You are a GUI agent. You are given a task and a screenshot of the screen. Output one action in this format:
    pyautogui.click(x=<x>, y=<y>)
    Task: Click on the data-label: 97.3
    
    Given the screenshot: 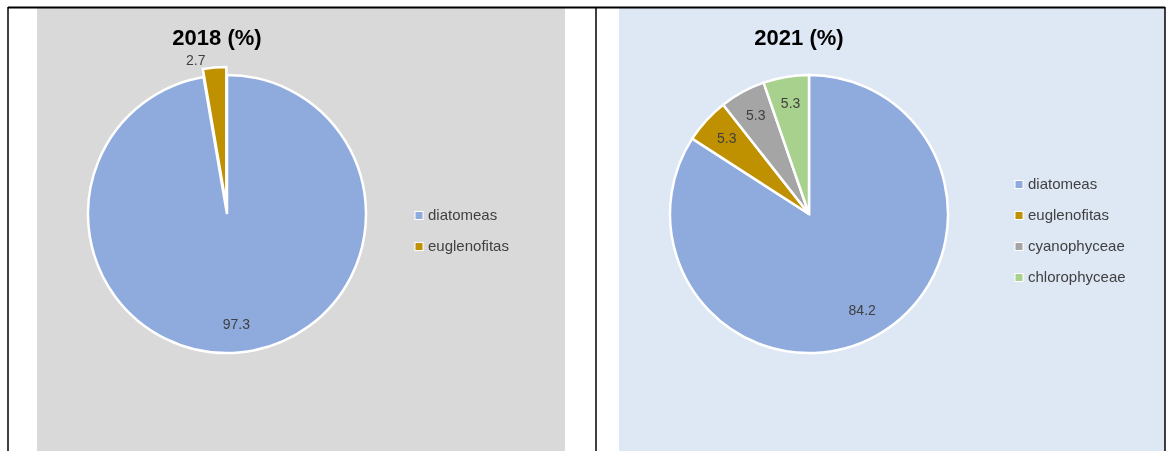 What is the action you would take?
    pyautogui.click(x=236, y=323)
    